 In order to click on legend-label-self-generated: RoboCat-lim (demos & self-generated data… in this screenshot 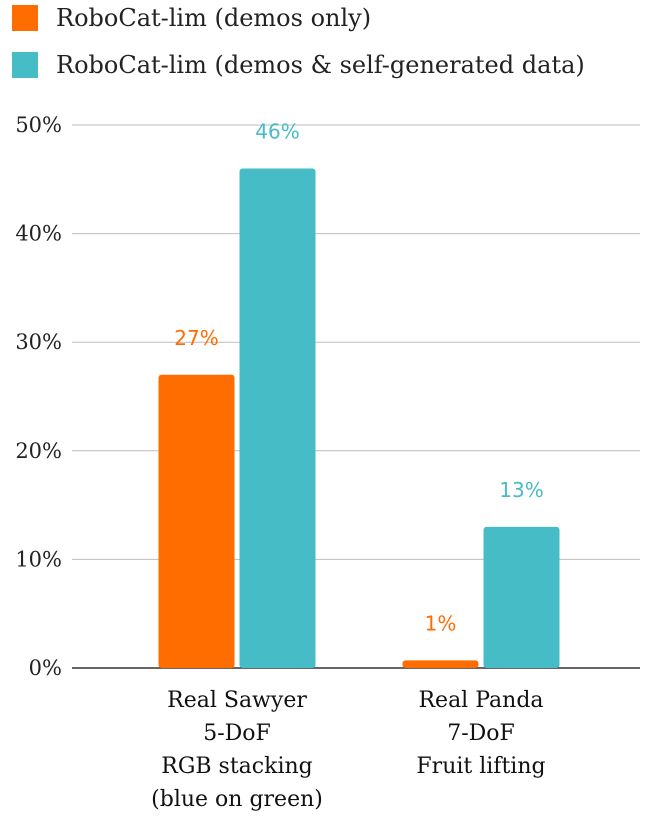, I will do `click(320, 65)`.